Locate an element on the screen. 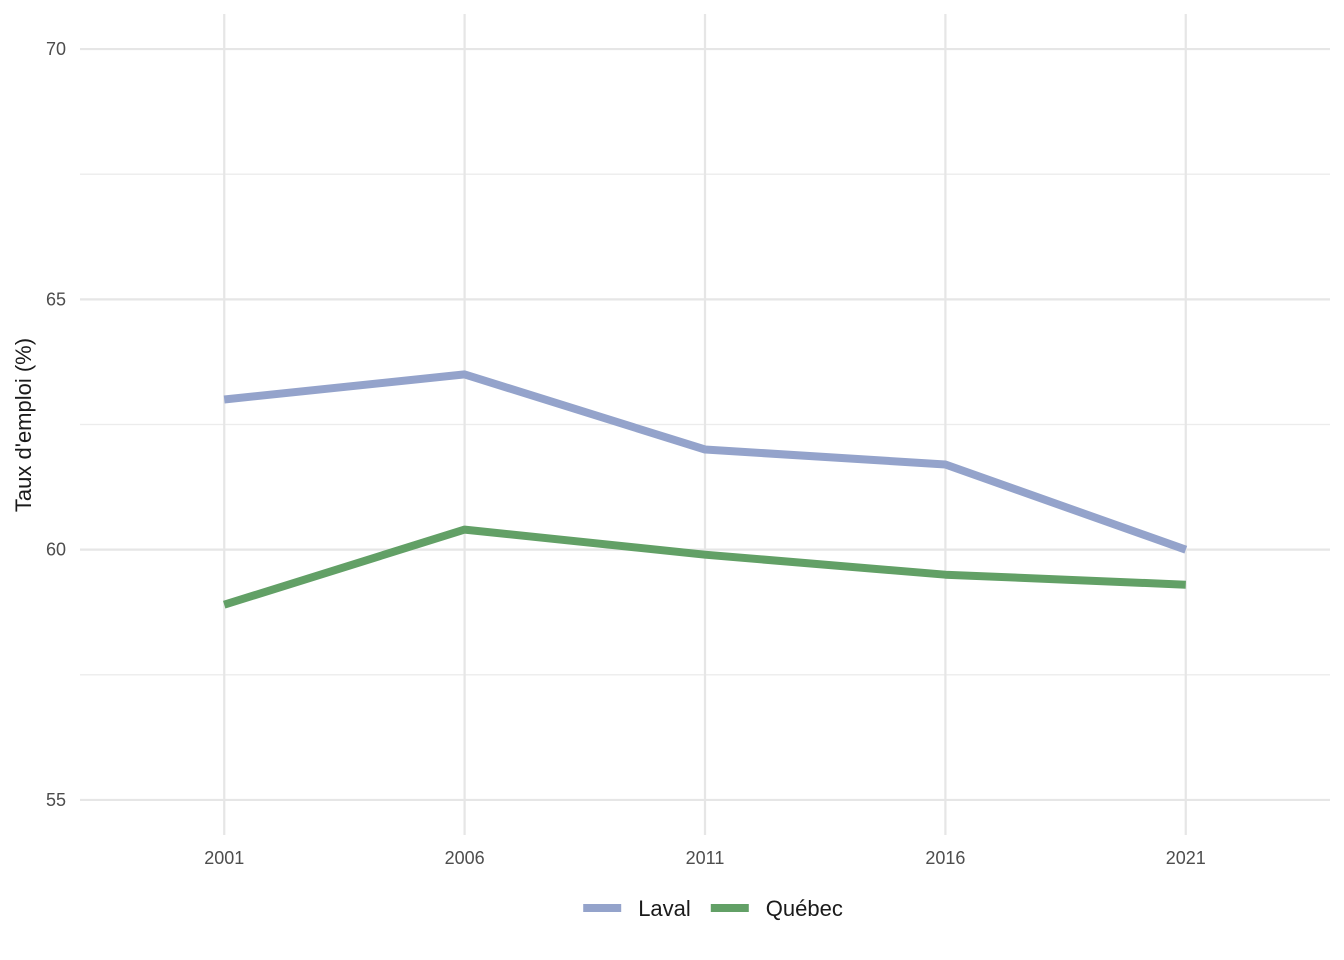 This screenshot has height=960, width=1344. y-tick-label: 65 is located at coordinates (56, 299).